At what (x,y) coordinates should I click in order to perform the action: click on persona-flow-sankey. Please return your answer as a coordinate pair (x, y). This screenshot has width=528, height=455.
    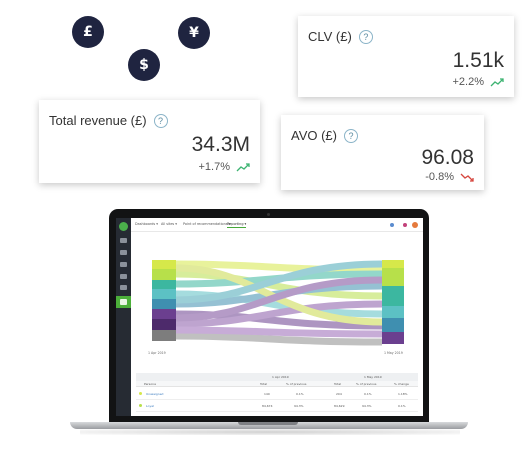
    Looking at the image, I should click on (278, 303).